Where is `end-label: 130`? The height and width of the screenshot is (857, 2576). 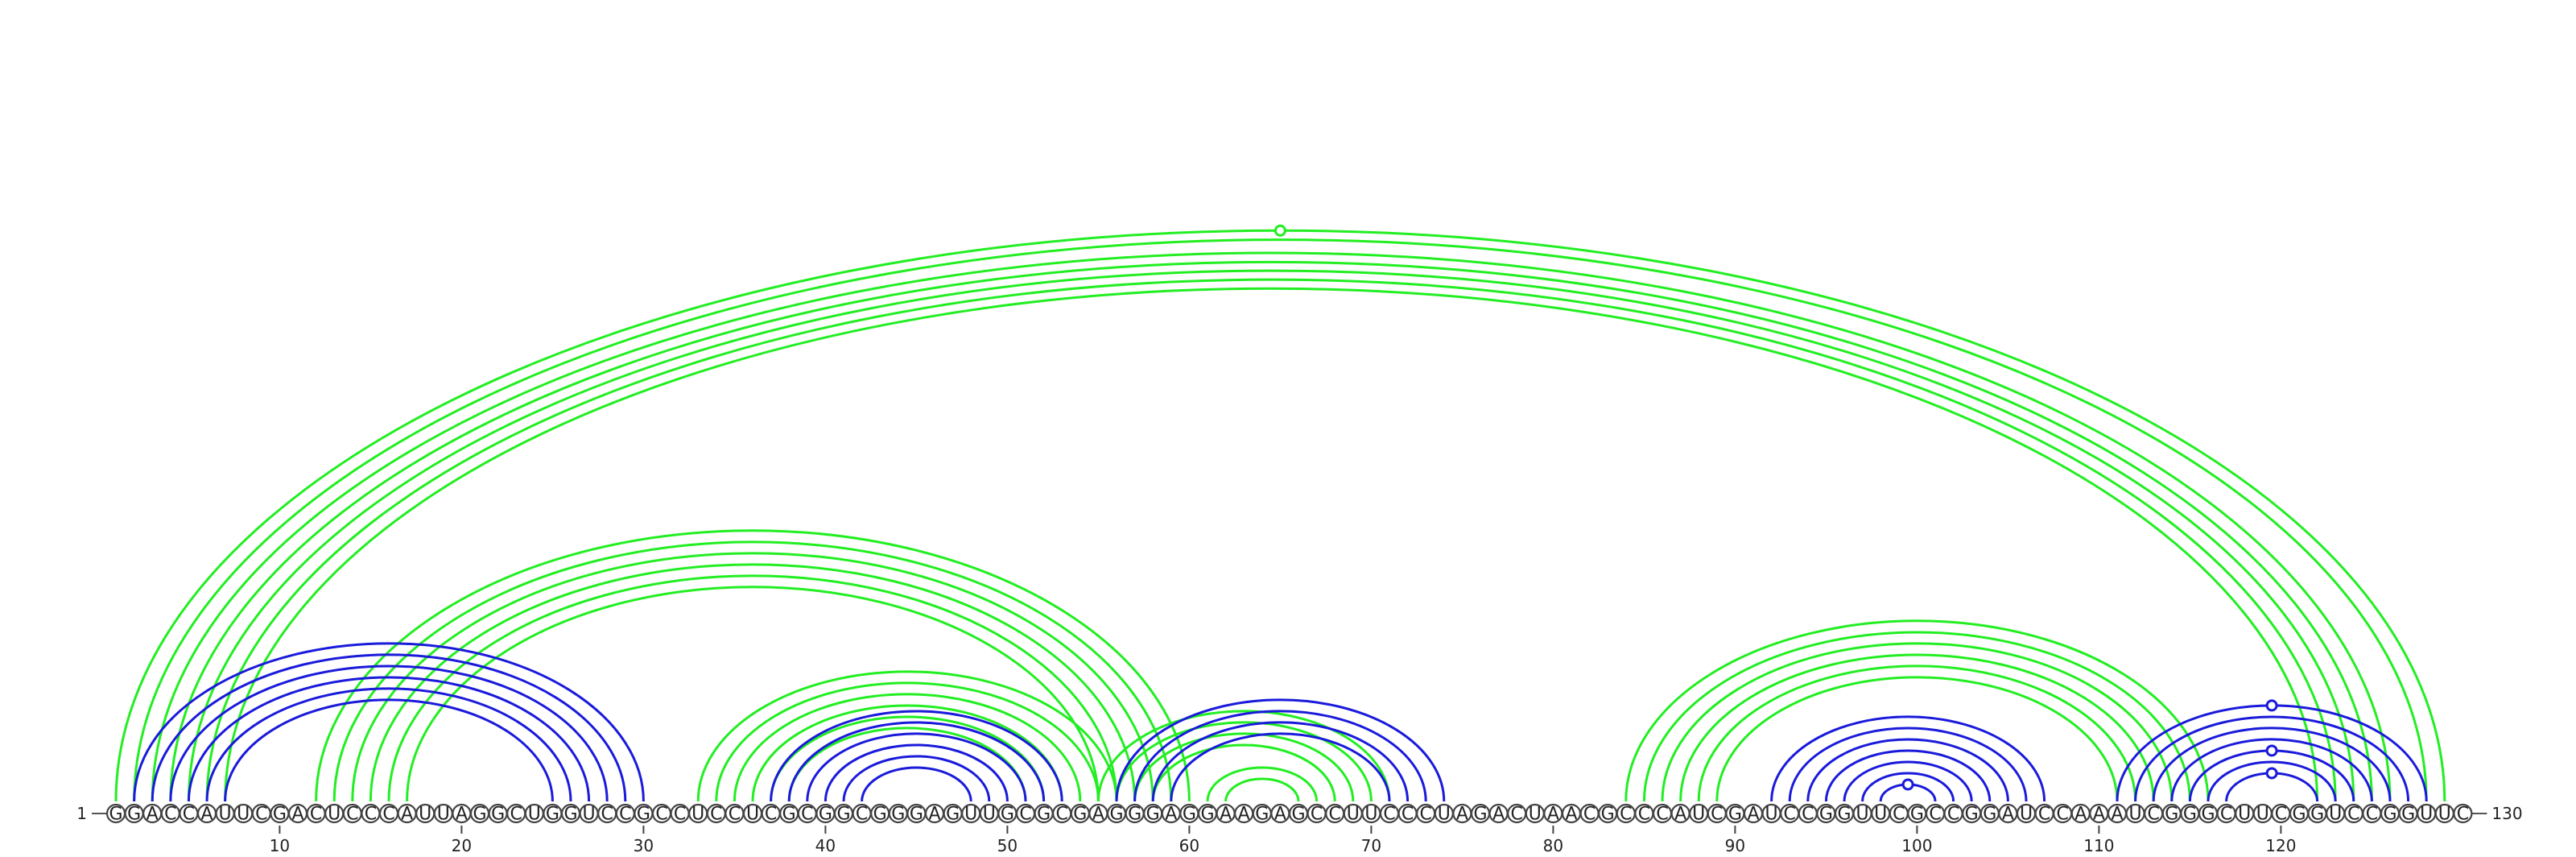
end-label: 130 is located at coordinates (2506, 813).